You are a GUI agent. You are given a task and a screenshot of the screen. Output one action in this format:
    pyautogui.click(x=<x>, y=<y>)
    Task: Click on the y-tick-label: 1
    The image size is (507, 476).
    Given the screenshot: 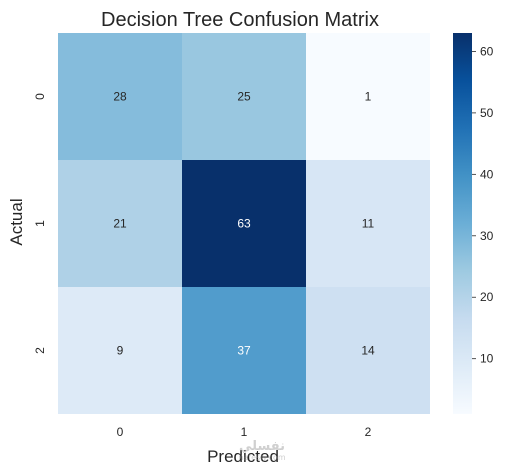 What is the action you would take?
    pyautogui.click(x=40, y=223)
    